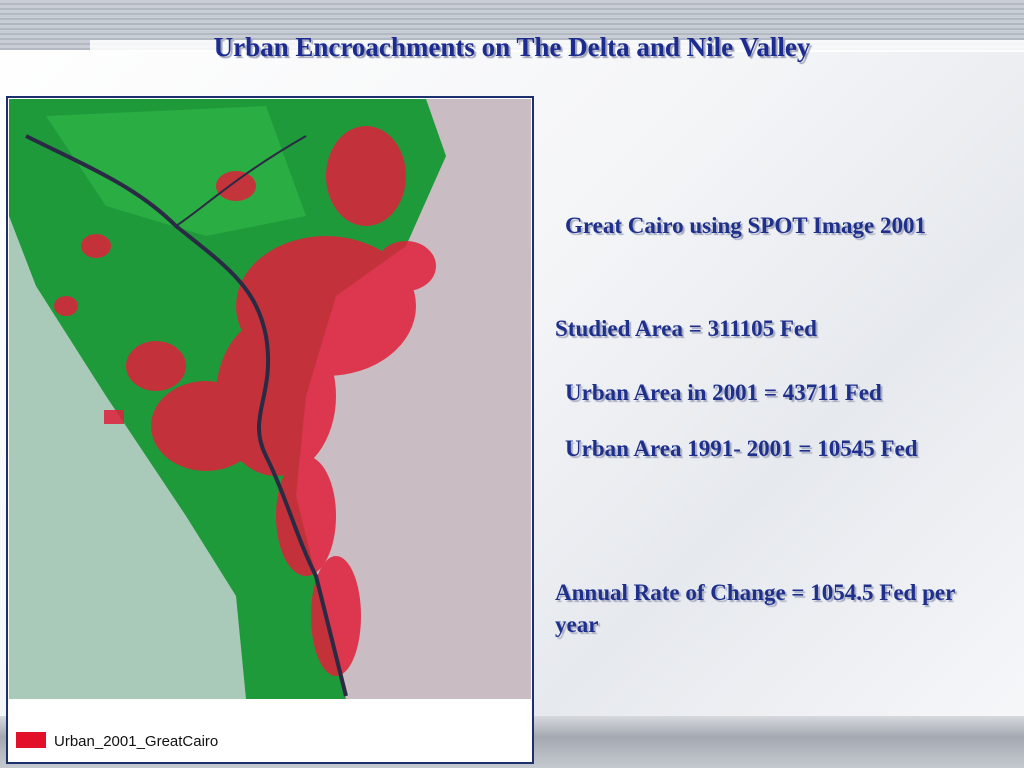 The height and width of the screenshot is (768, 1024). I want to click on legend-swatch, so click(31, 740).